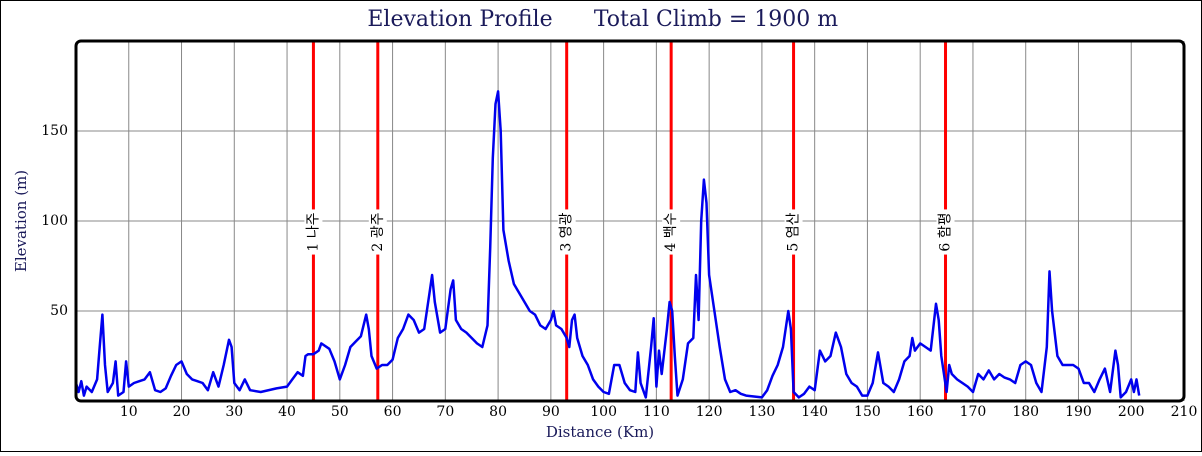 The image size is (1202, 456). What do you see at coordinates (920, 412) in the screenshot?
I see `x-tick-label: 160` at bounding box center [920, 412].